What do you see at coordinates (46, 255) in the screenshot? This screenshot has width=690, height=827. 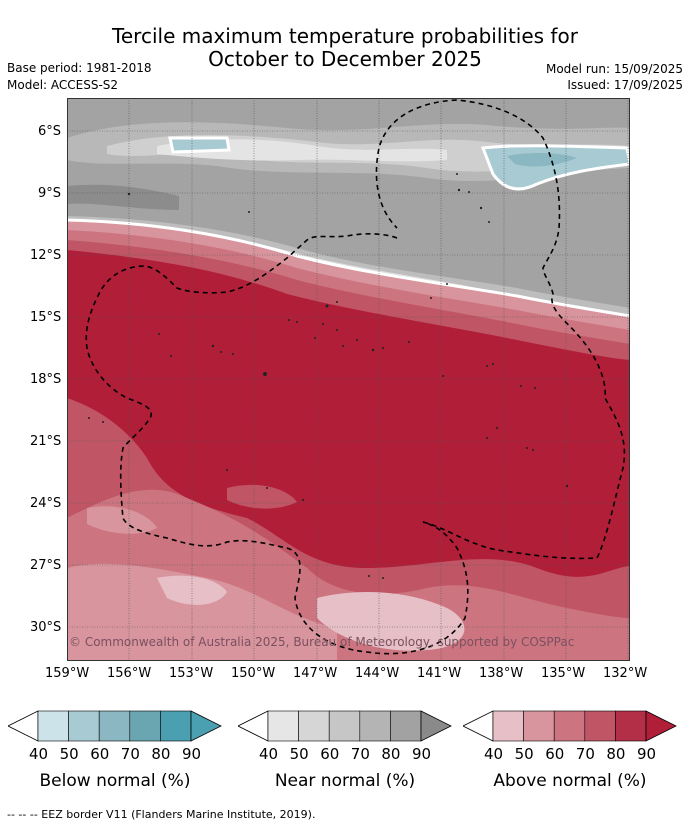 I see `lat-label: 12°S` at bounding box center [46, 255].